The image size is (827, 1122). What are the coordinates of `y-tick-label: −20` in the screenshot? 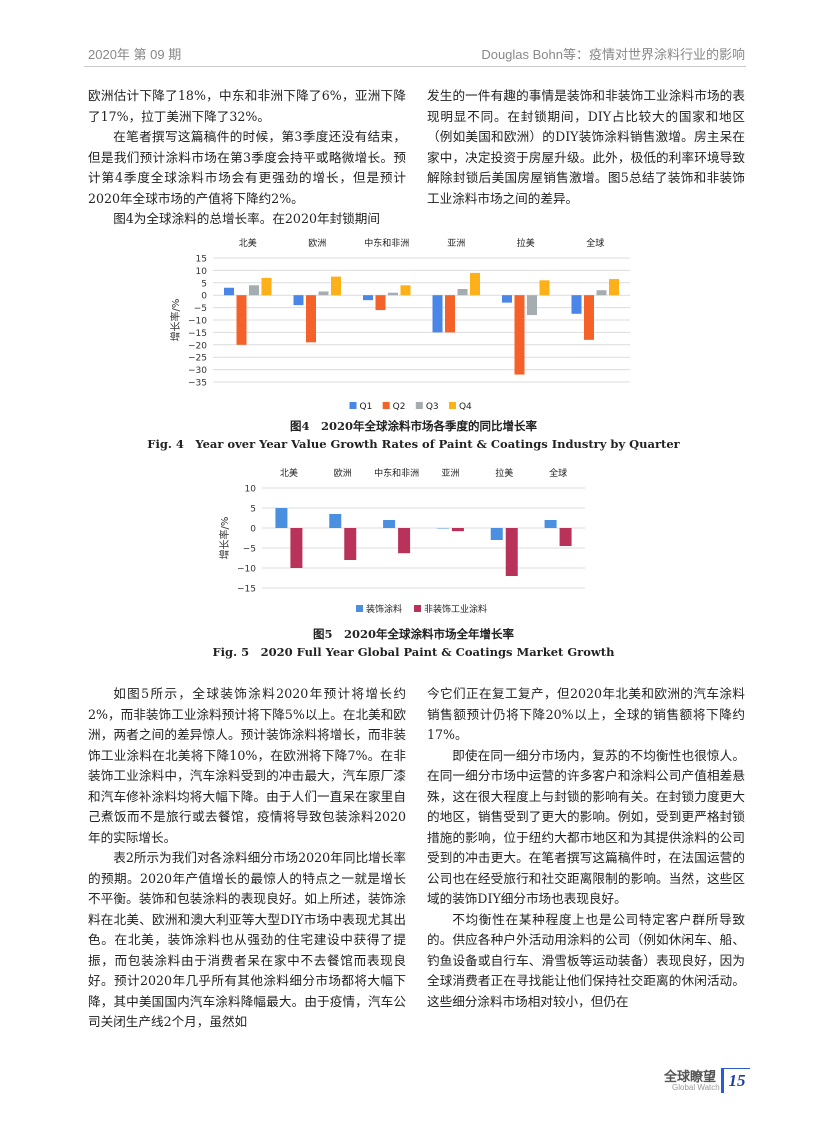 It's located at (197, 346).